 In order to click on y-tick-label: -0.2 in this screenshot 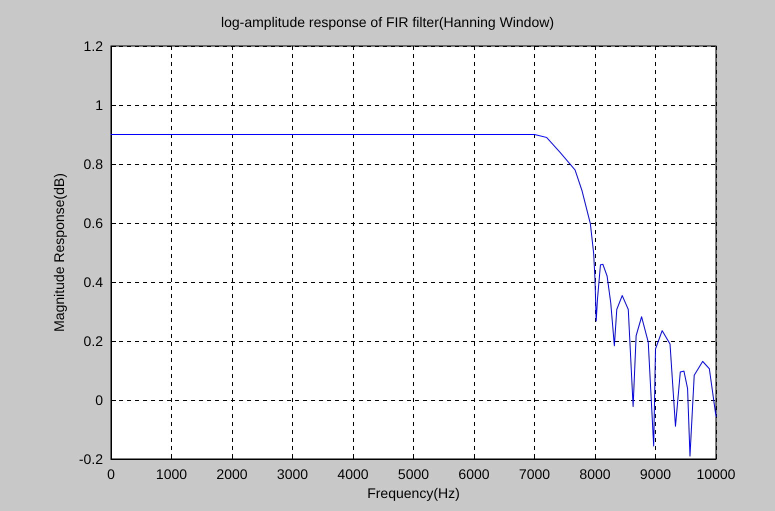, I will do `click(91, 459)`.